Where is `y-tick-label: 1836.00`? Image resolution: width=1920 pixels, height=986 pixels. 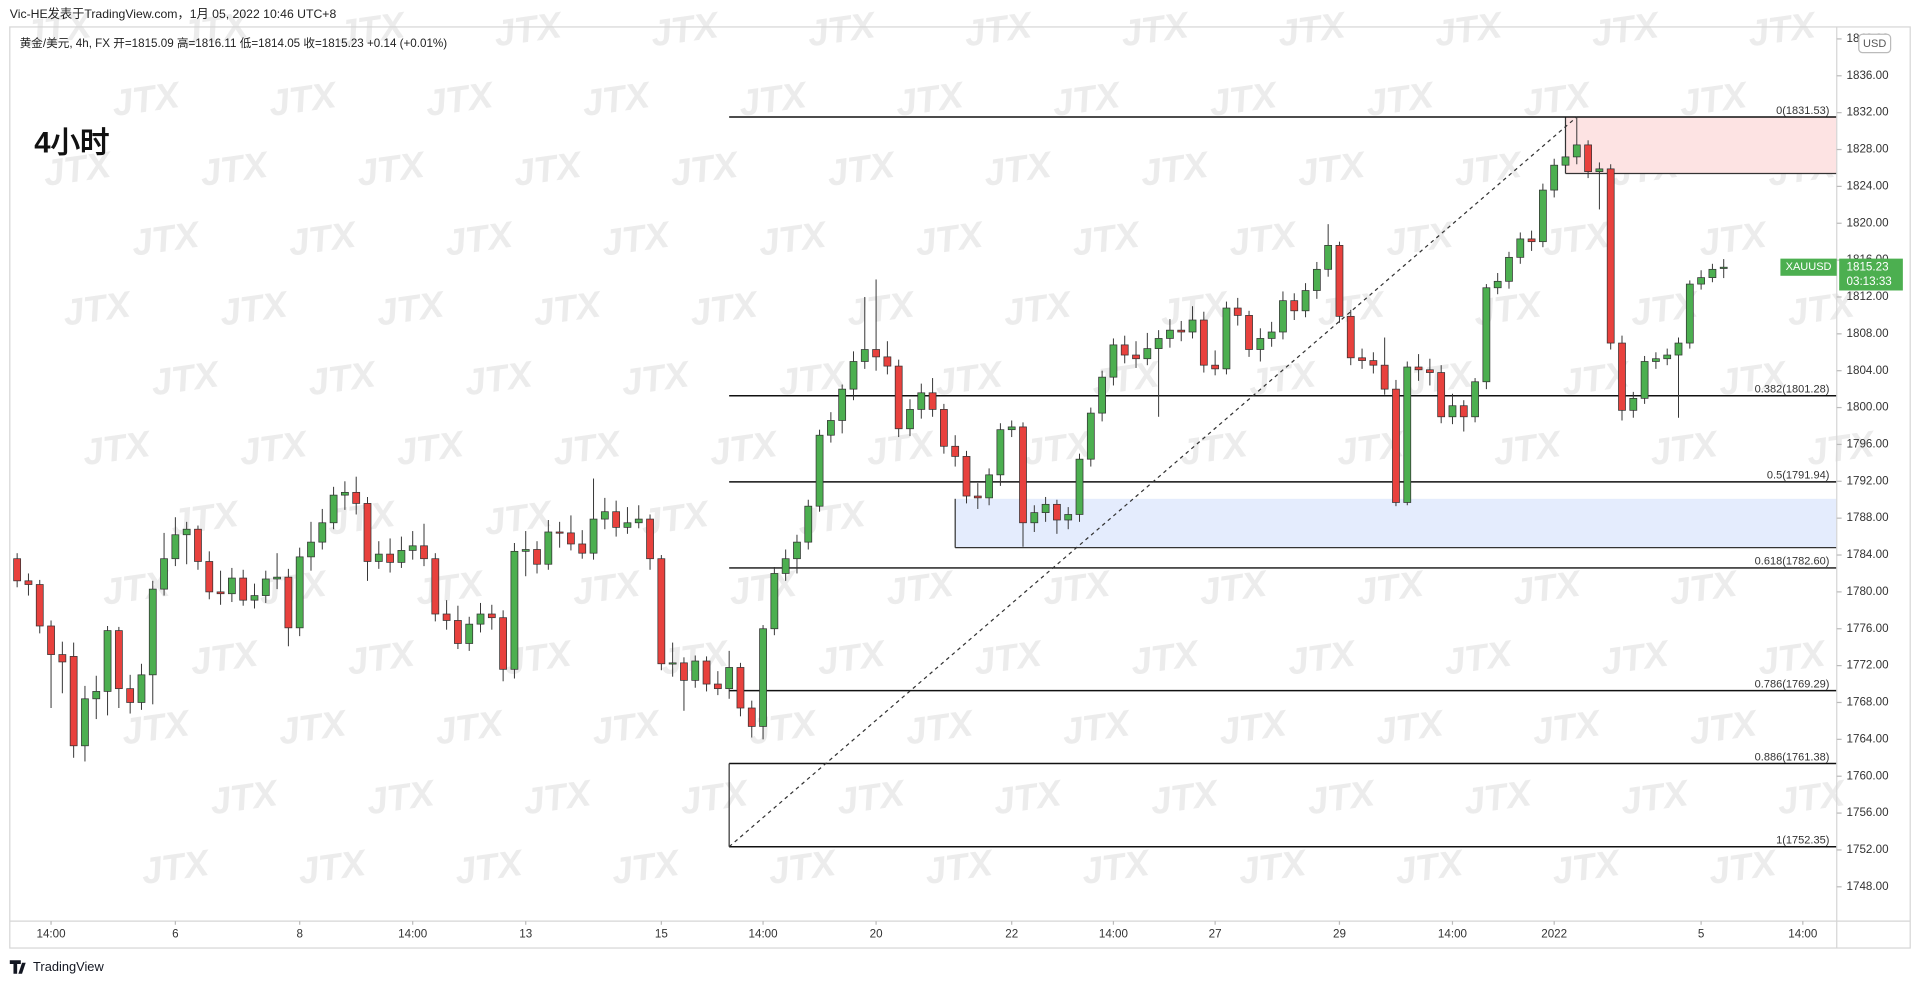
y-tick-label: 1836.00 is located at coordinates (1868, 75).